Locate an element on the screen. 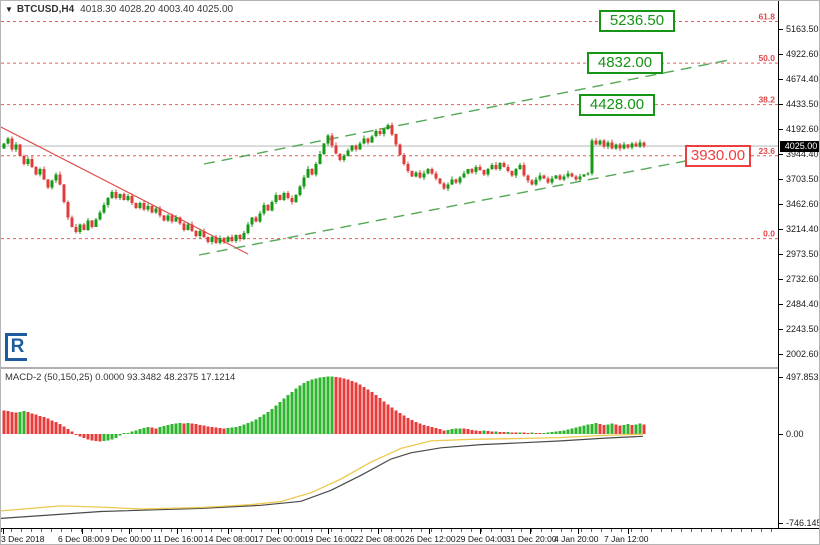 The image size is (820, 545). time-axis-label: 4 Jan 20:00 is located at coordinates (576, 539).